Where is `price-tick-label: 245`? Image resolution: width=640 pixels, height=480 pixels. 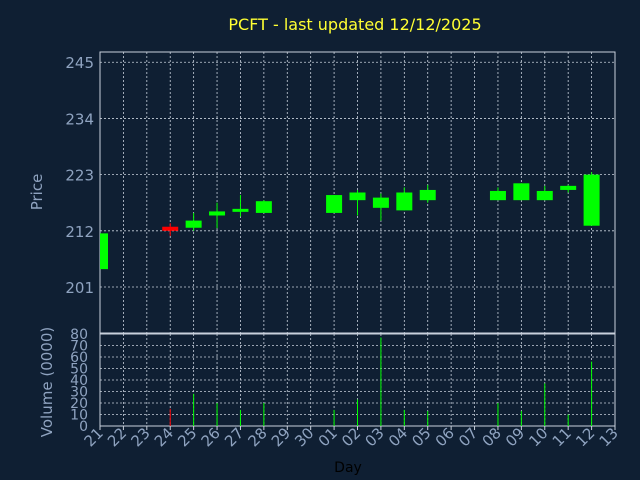
price-tick-label: 245 is located at coordinates (79, 63).